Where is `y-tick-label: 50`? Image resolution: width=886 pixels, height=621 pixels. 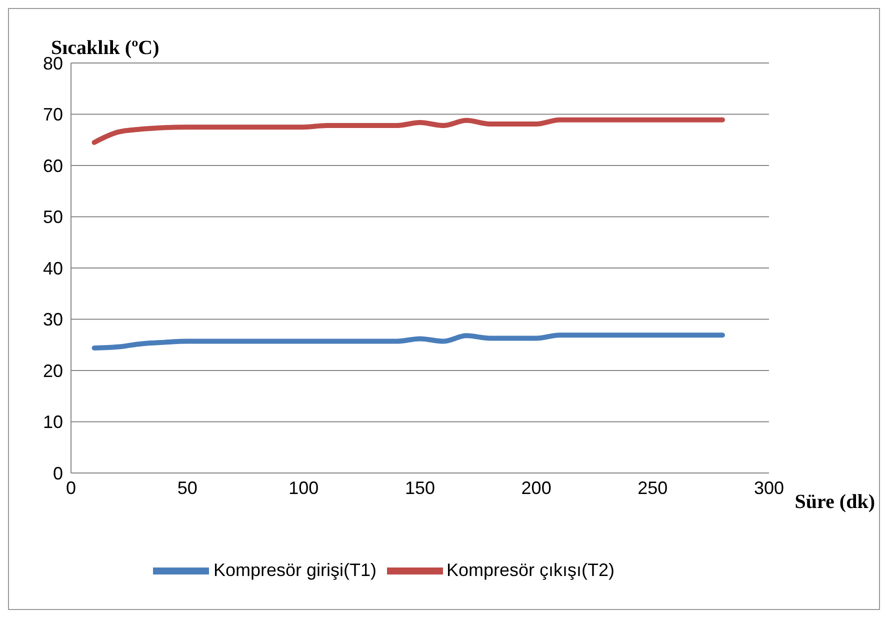 y-tick-label: 50 is located at coordinates (52, 217).